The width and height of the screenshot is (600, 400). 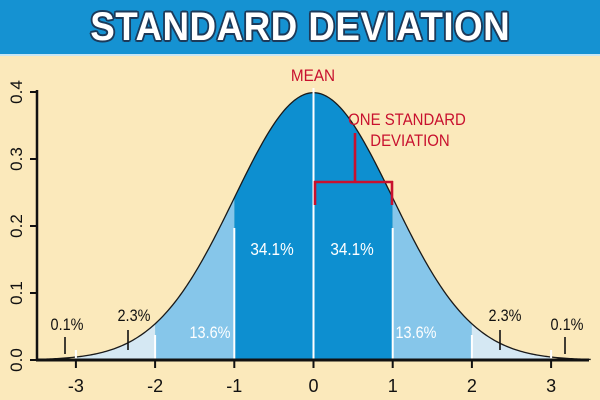 What do you see at coordinates (16, 159) in the screenshot?
I see `y-tick-label: 0.3` at bounding box center [16, 159].